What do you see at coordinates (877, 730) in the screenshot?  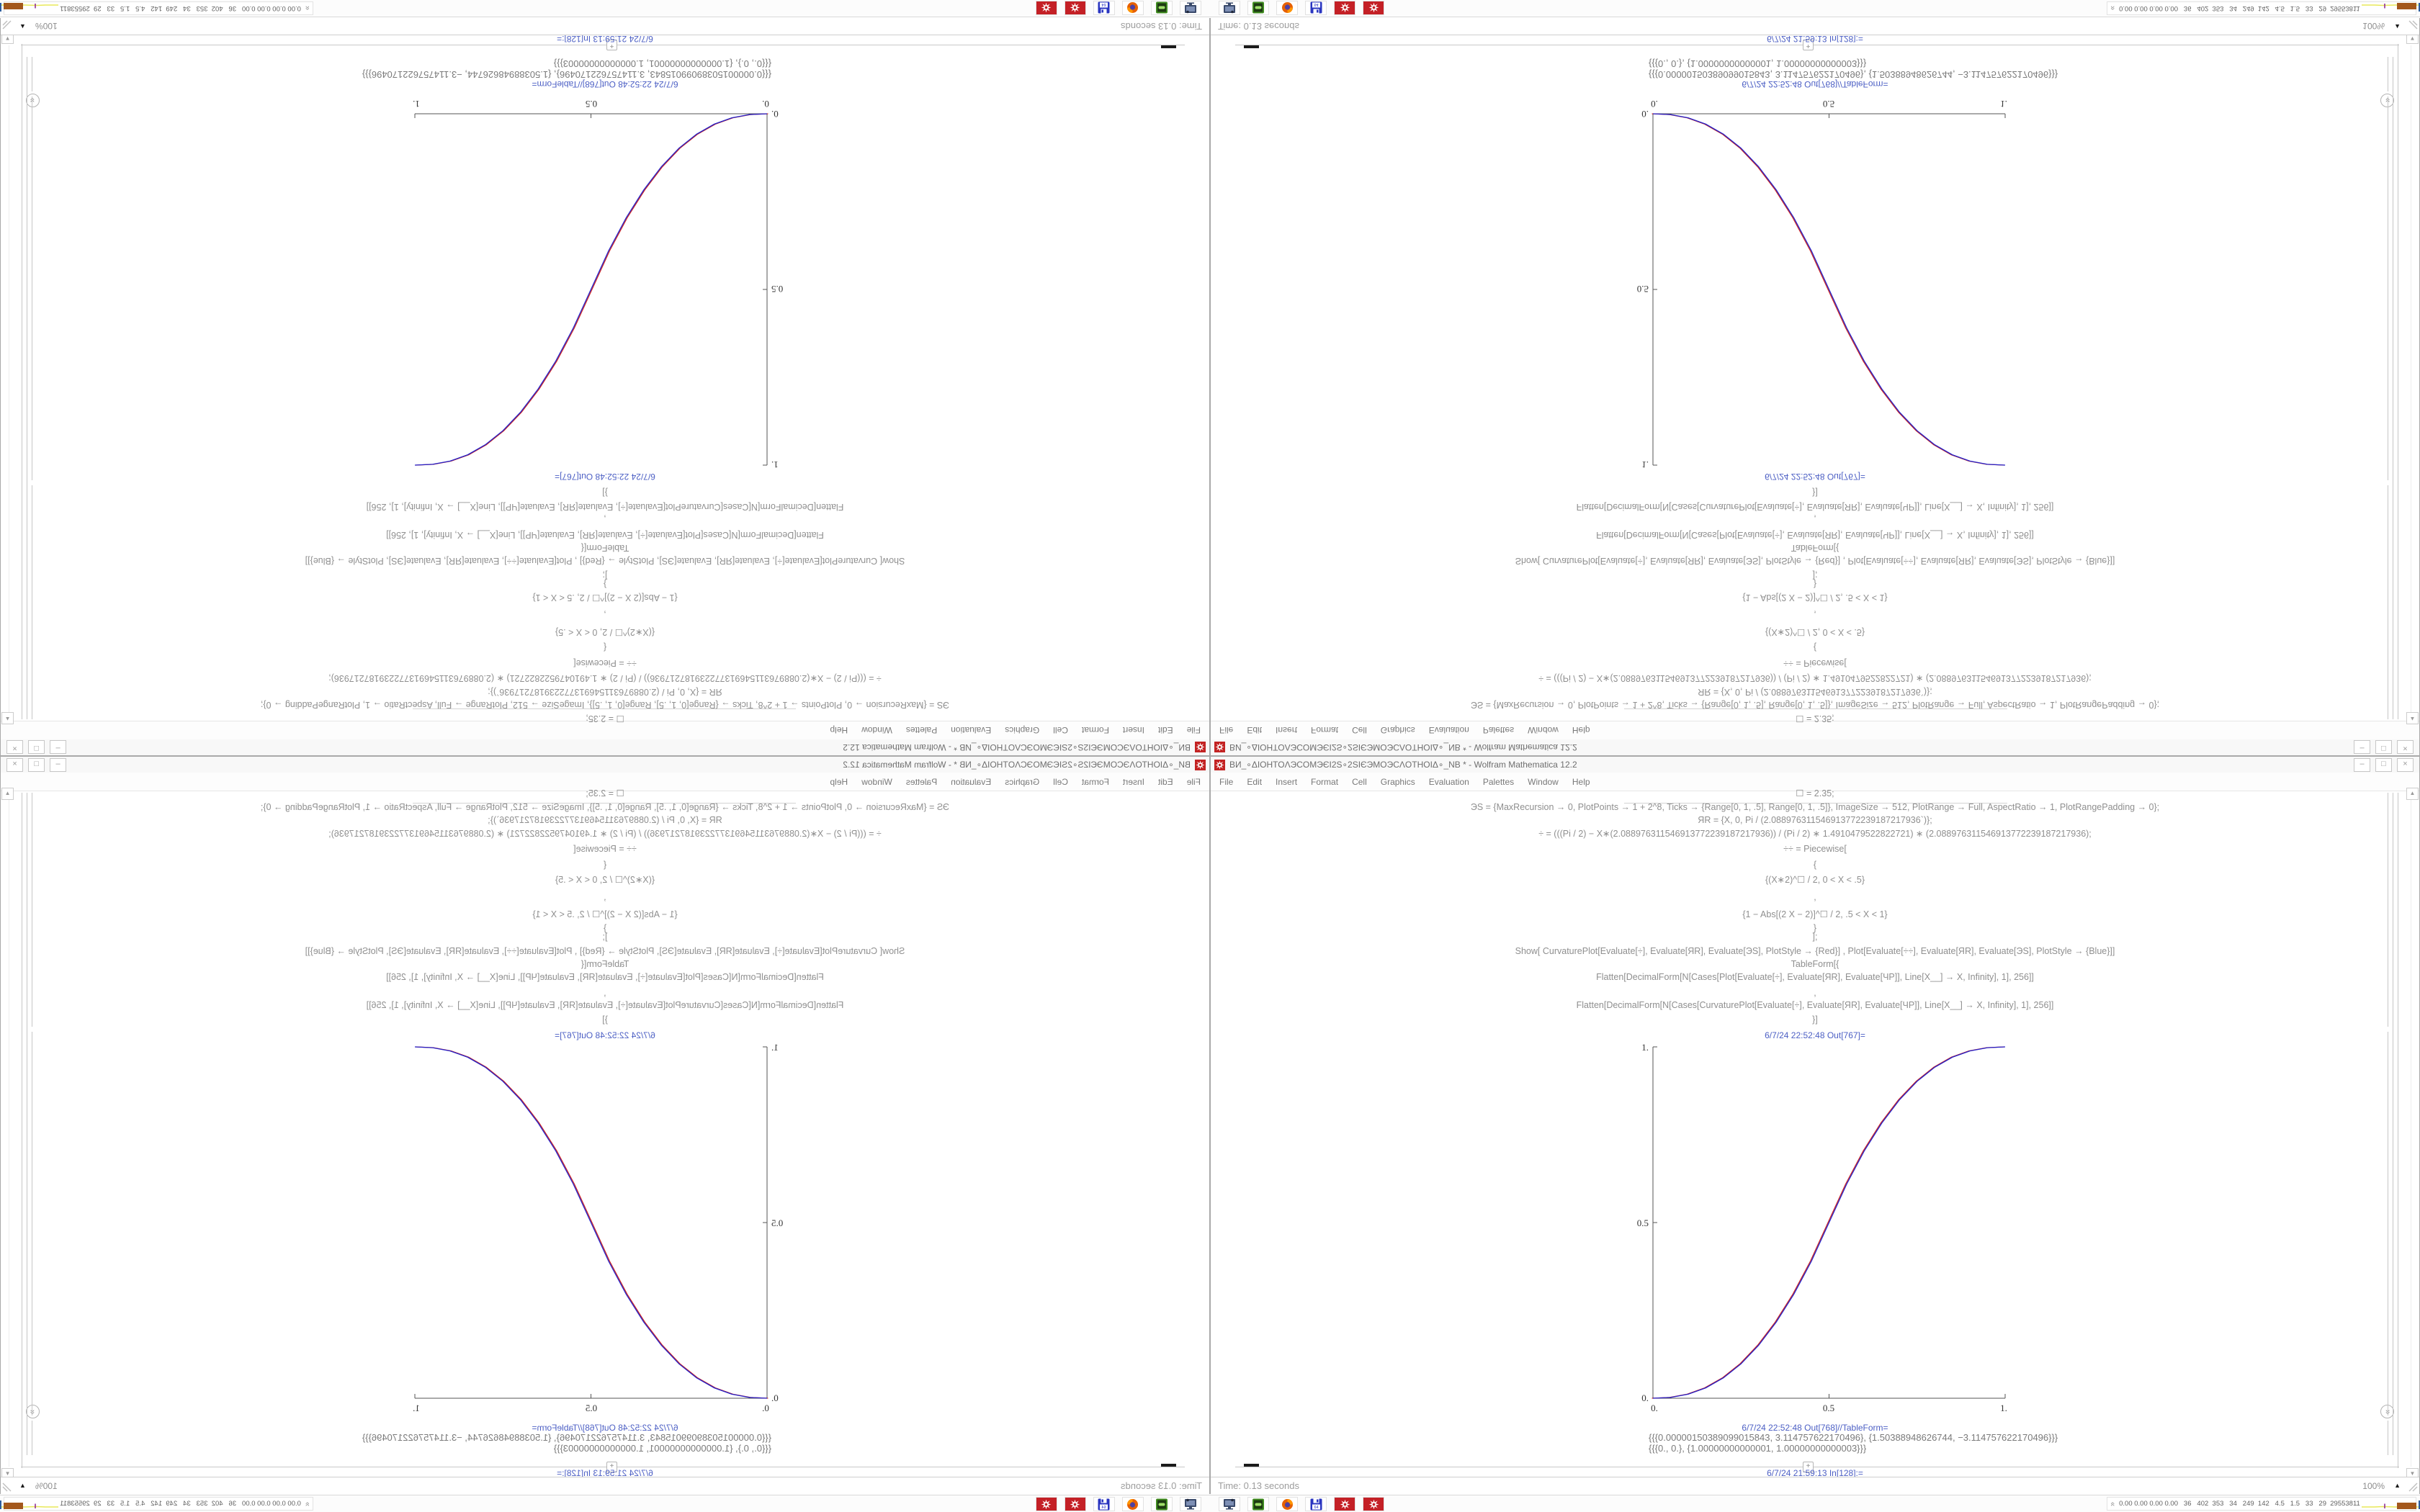 I see `menu-window: Window` at bounding box center [877, 730].